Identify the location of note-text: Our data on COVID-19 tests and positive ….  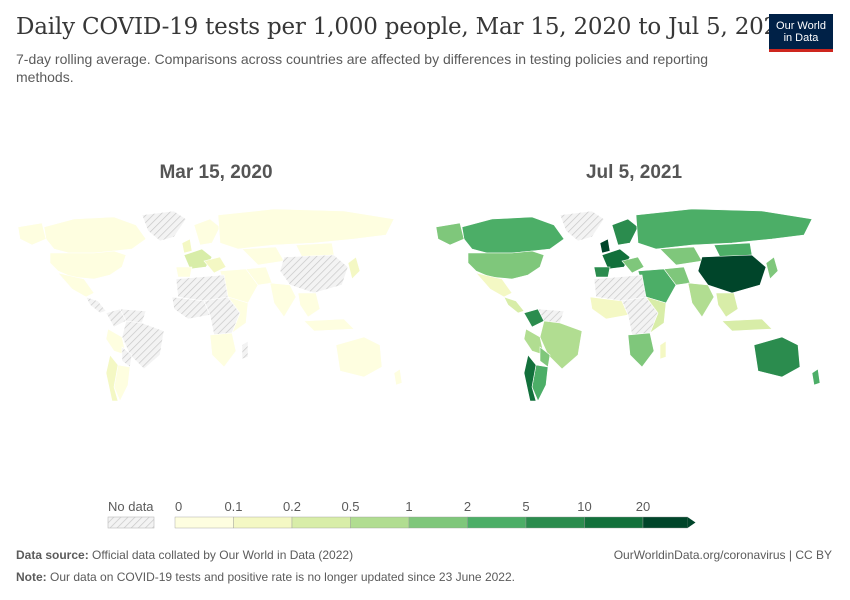
(282, 577).